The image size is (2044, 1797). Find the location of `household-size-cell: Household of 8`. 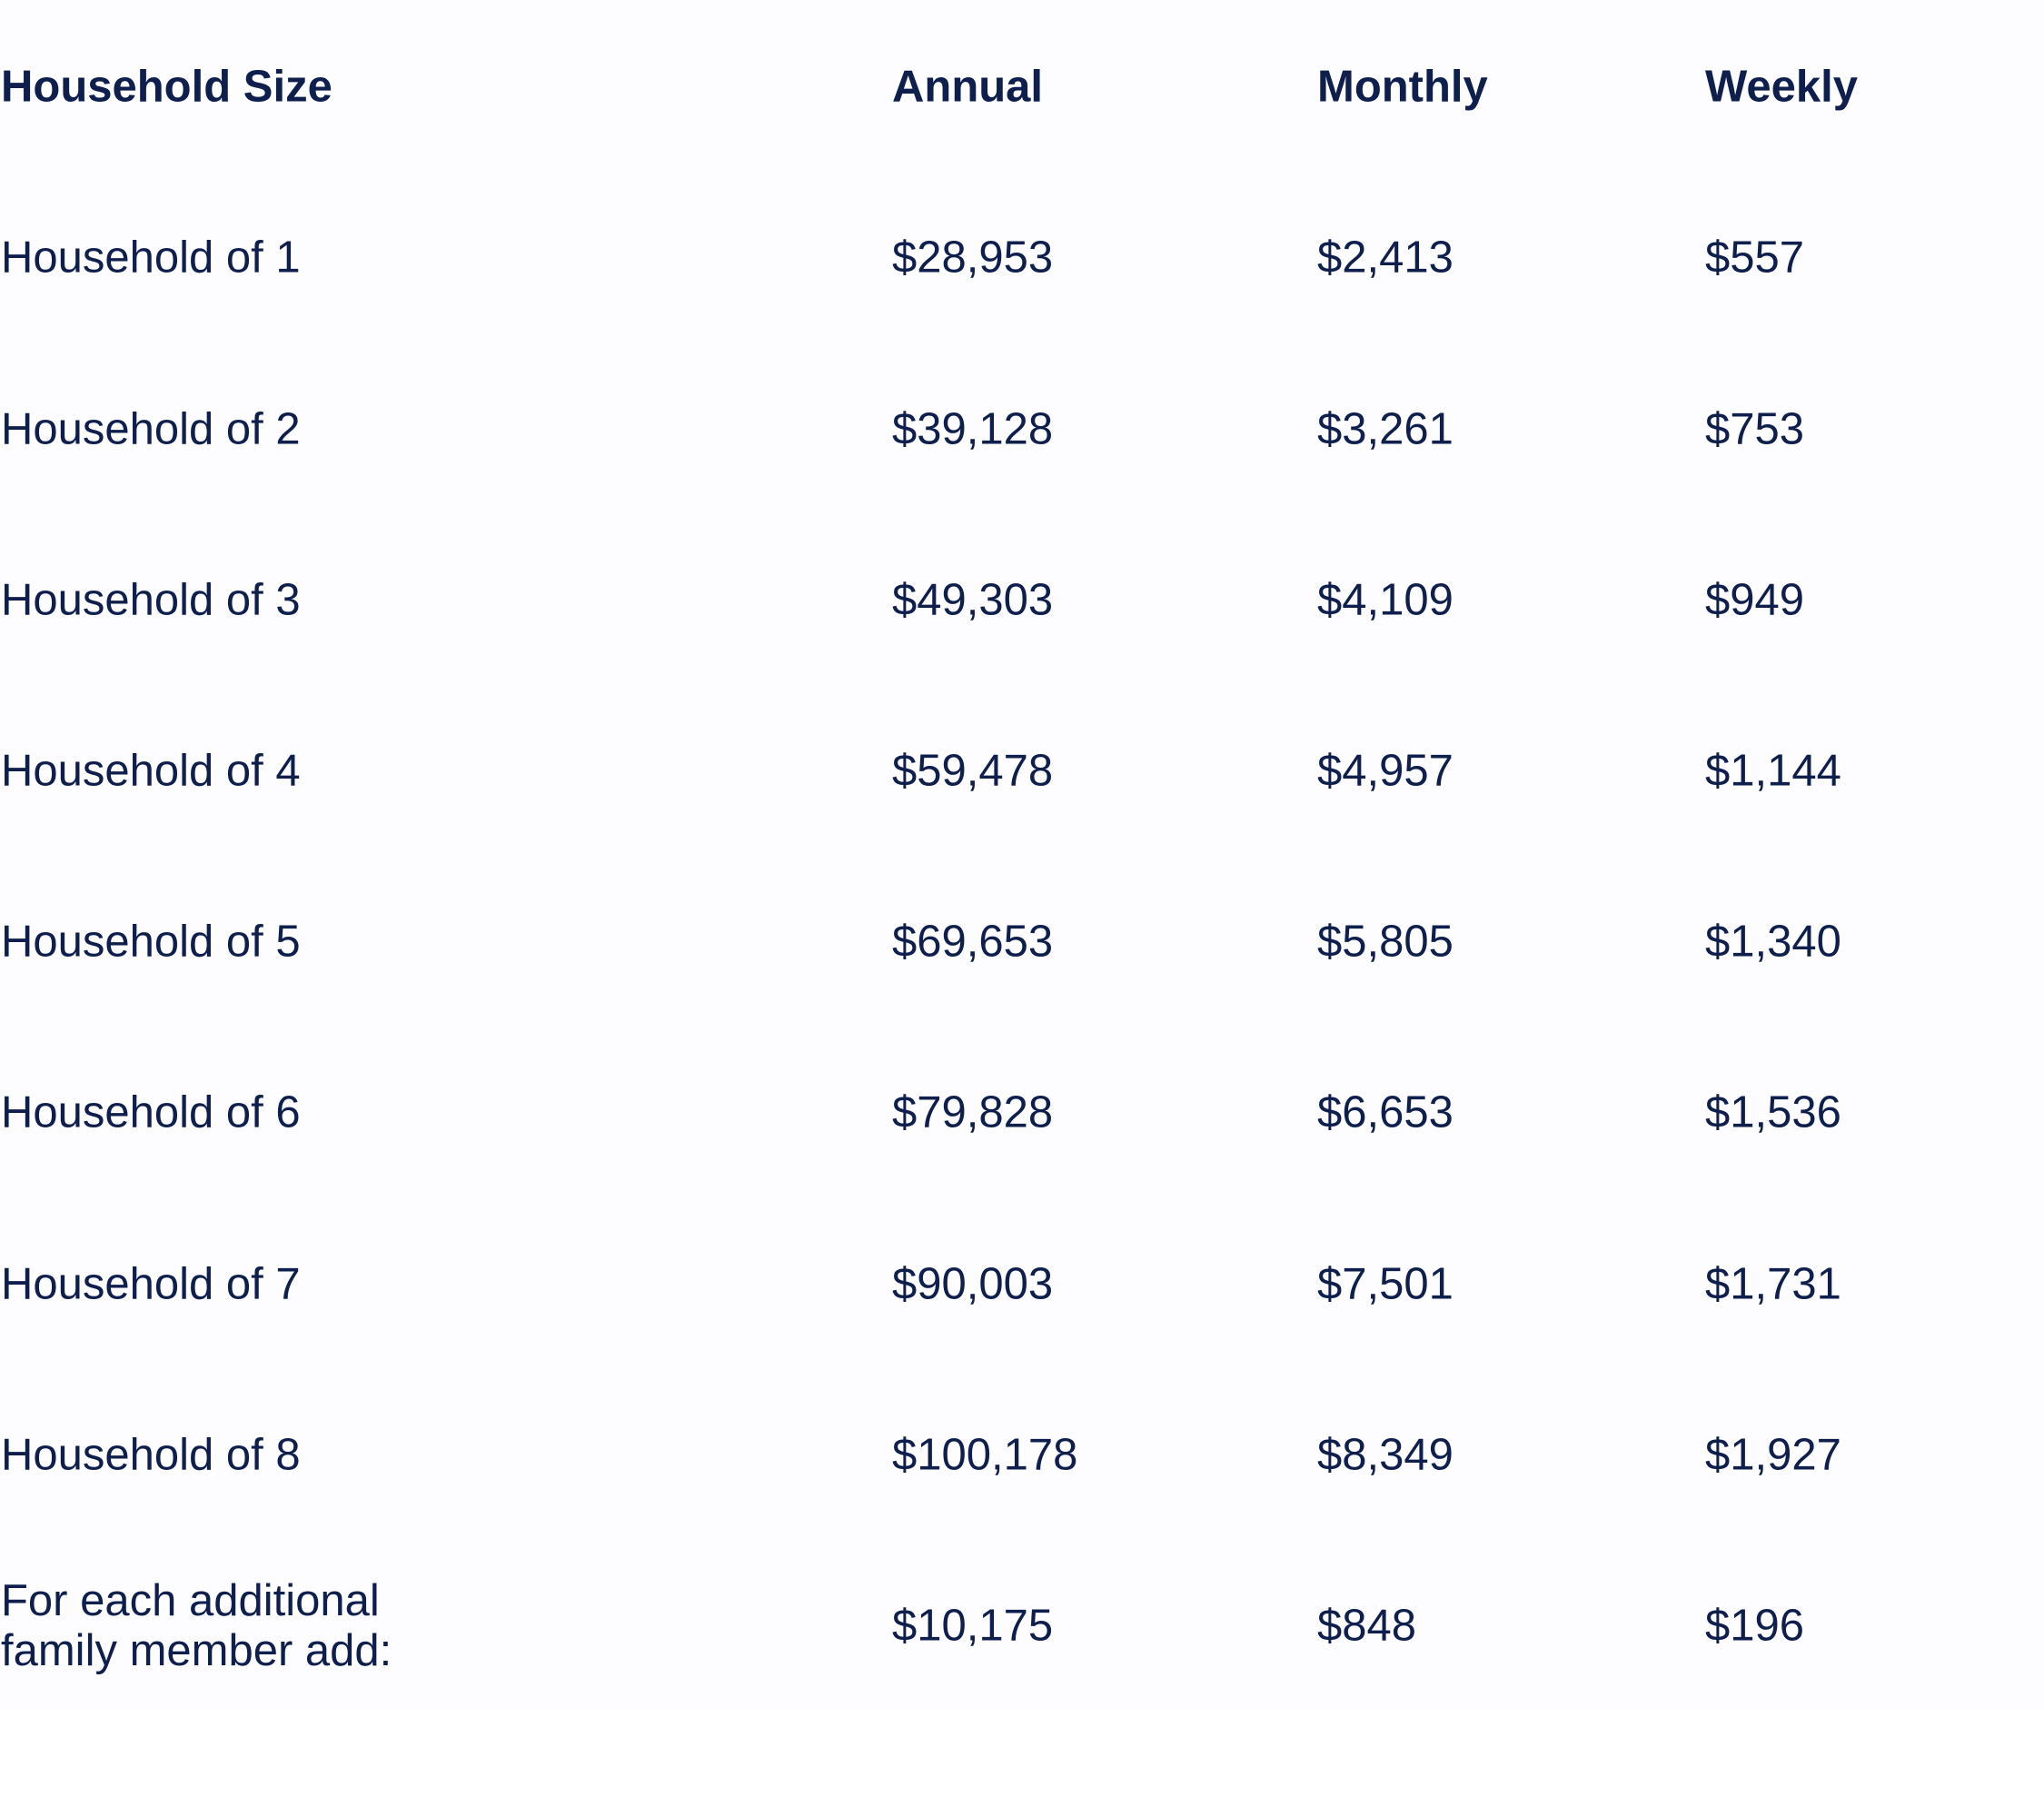

household-size-cell: Household of 8 is located at coordinates (151, 1455).